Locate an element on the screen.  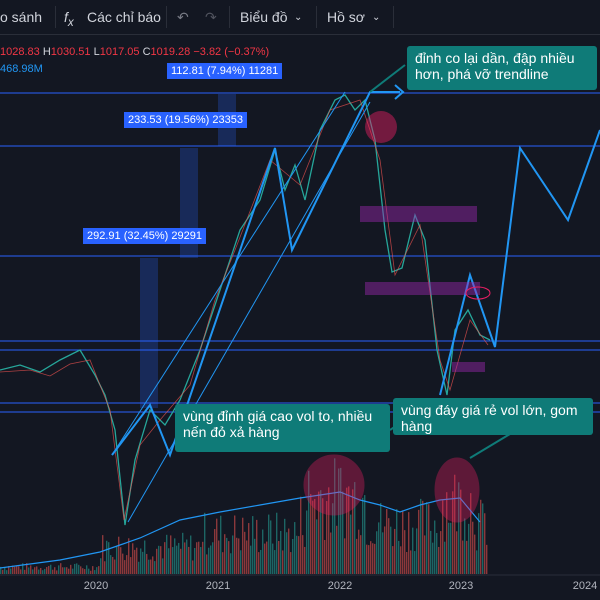
fx-icon: fx is located at coordinates (69, 19).